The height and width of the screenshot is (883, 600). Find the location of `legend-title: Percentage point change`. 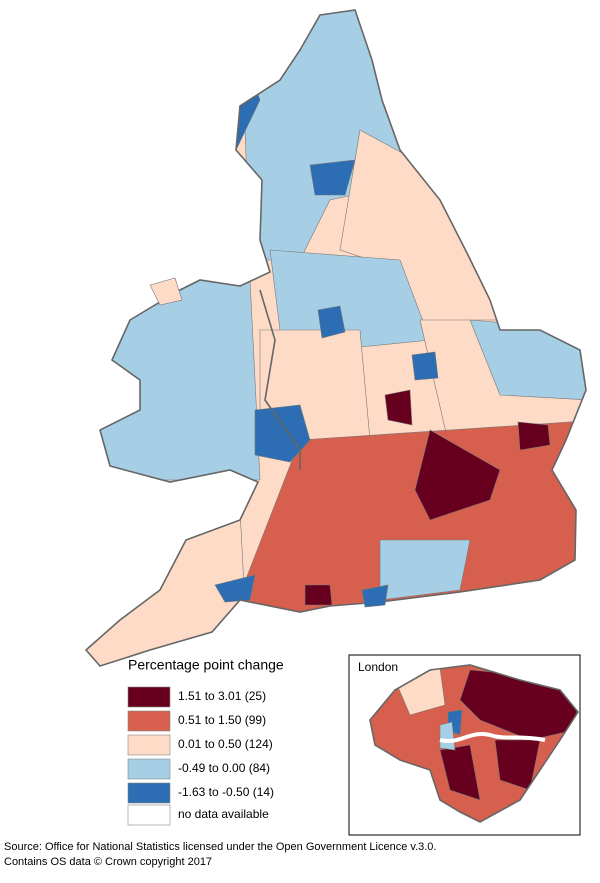

legend-title: Percentage point change is located at coordinates (206, 665).